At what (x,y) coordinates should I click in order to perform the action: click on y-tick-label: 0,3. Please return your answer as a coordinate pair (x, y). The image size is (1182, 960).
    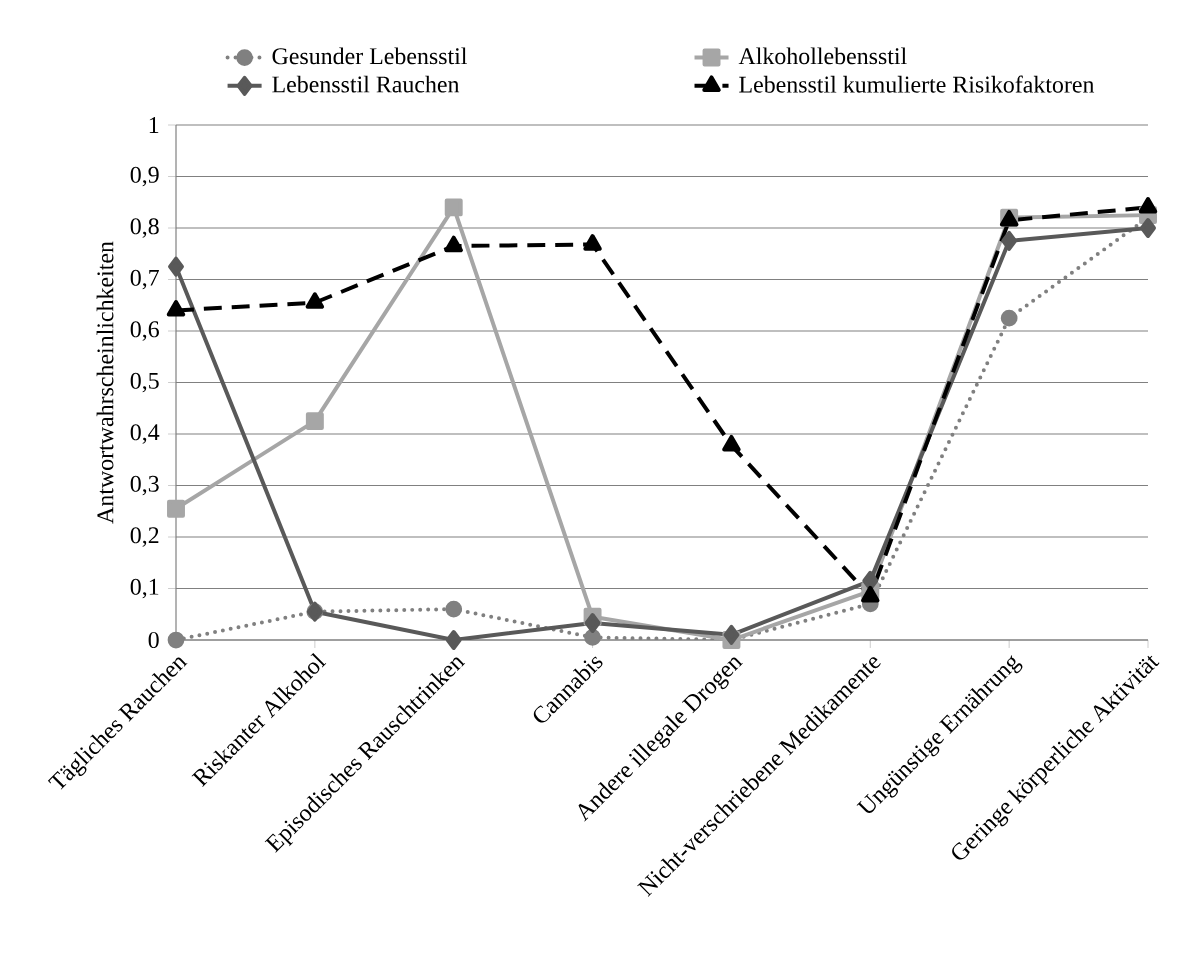
    Looking at the image, I should click on (144, 485).